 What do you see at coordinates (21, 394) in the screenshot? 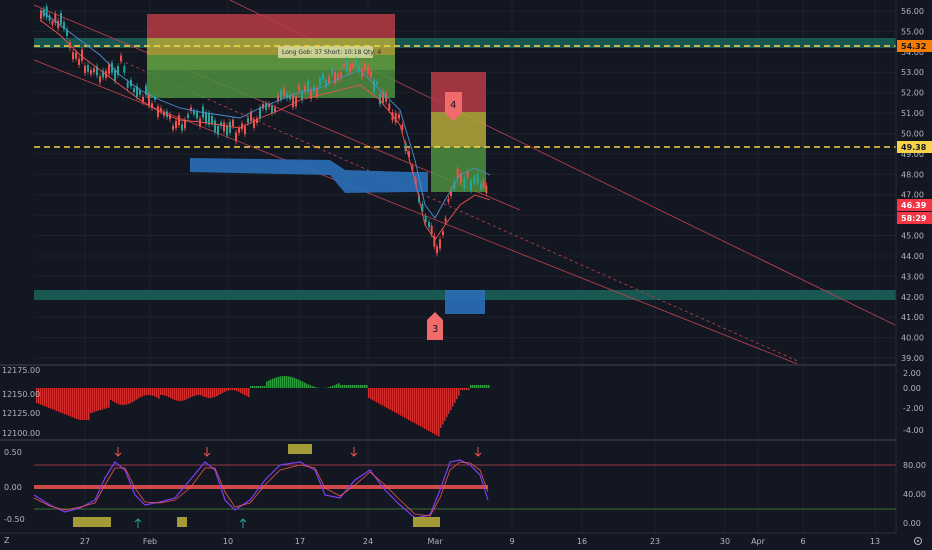
I see `osc1-left-label: 12150.00` at bounding box center [21, 394].